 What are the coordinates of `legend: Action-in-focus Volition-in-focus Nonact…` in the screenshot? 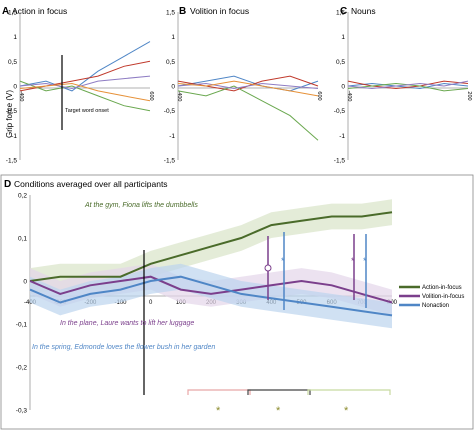 It's located at (431, 297).